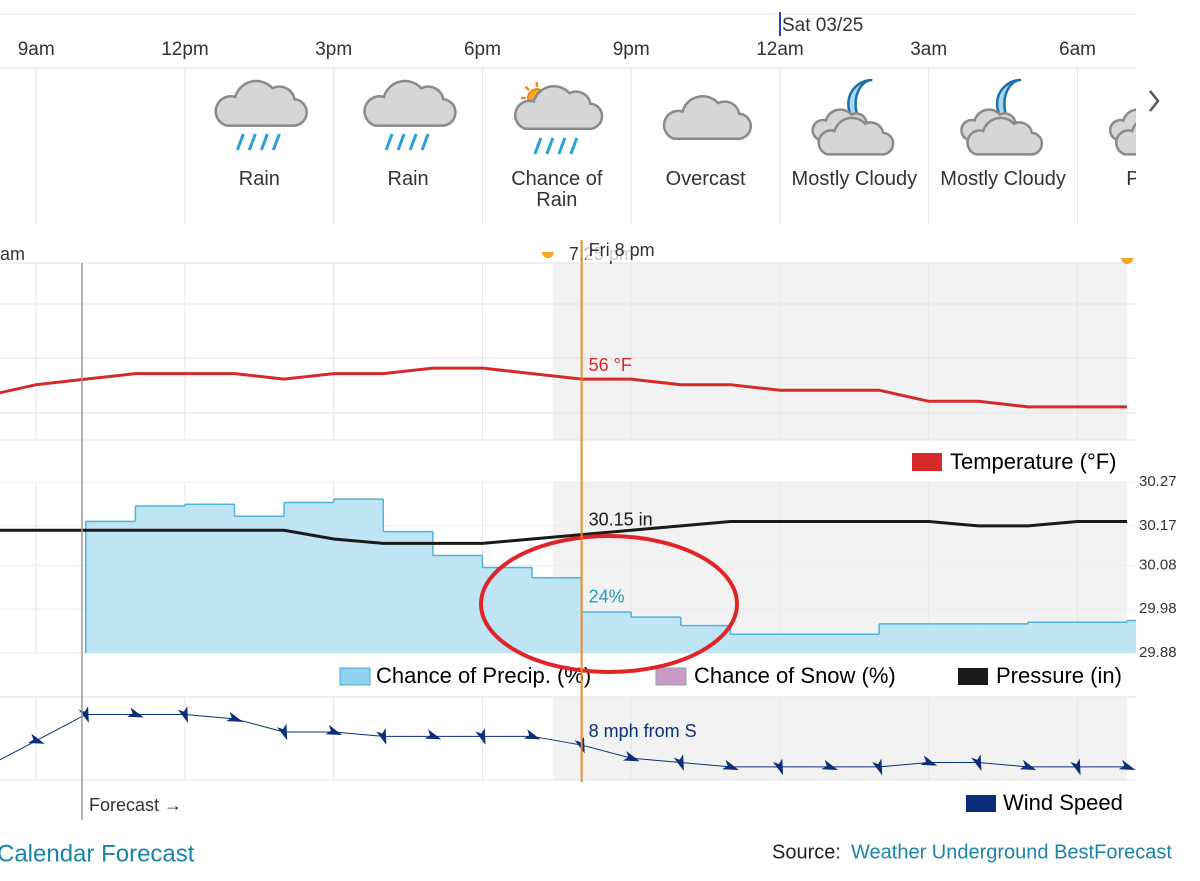 This screenshot has height=881, width=1200. What do you see at coordinates (1154, 101) in the screenshot?
I see `next-arrow` at bounding box center [1154, 101].